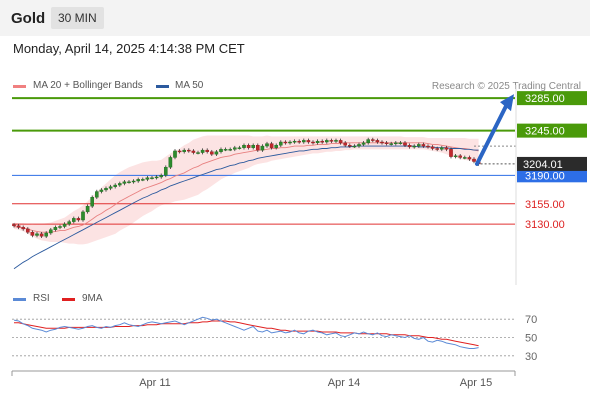 Image resolution: width=590 pixels, height=400 pixels. What do you see at coordinates (155, 383) in the screenshot?
I see `x-tick-label: Apr 11` at bounding box center [155, 383].